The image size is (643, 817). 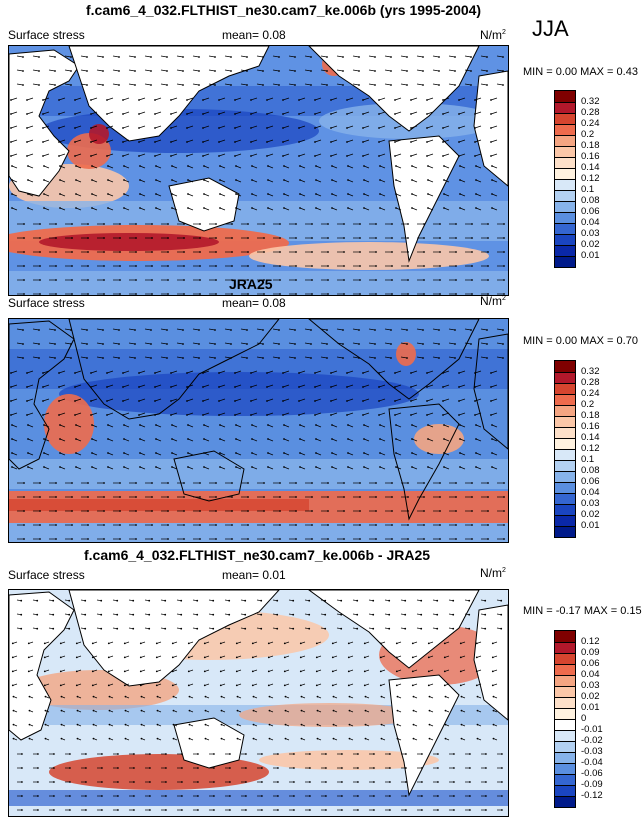 What do you see at coordinates (590, 470) in the screenshot?
I see `colorbar-tick-label: 0.08` at bounding box center [590, 470].